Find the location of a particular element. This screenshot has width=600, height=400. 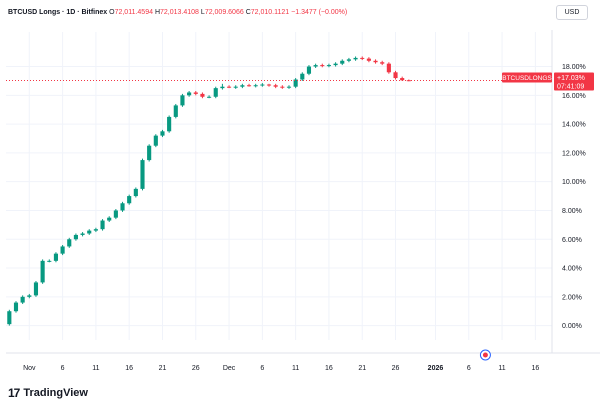

price-label-title: BTCUSDLONGS is located at coordinates (527, 78).